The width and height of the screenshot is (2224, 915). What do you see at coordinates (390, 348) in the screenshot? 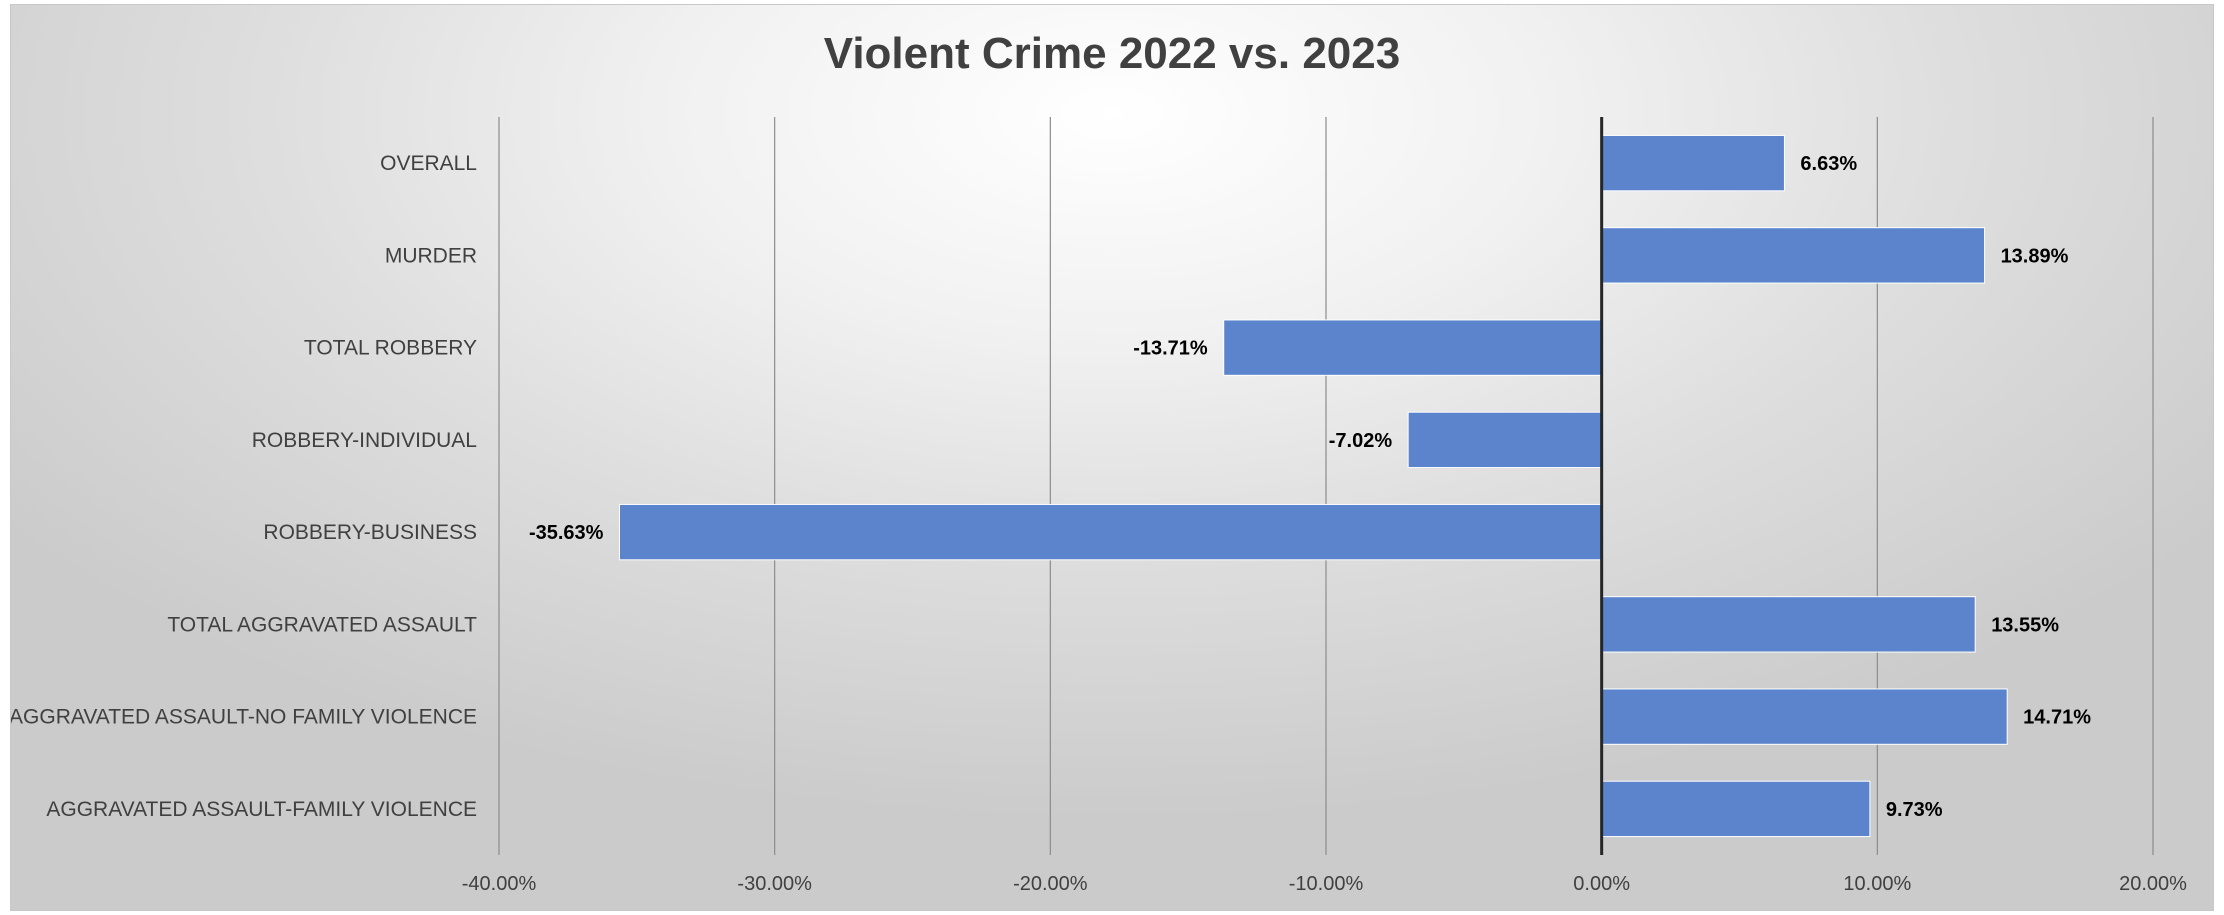
I see `category-label: TOTAL ROBBERY` at bounding box center [390, 348].